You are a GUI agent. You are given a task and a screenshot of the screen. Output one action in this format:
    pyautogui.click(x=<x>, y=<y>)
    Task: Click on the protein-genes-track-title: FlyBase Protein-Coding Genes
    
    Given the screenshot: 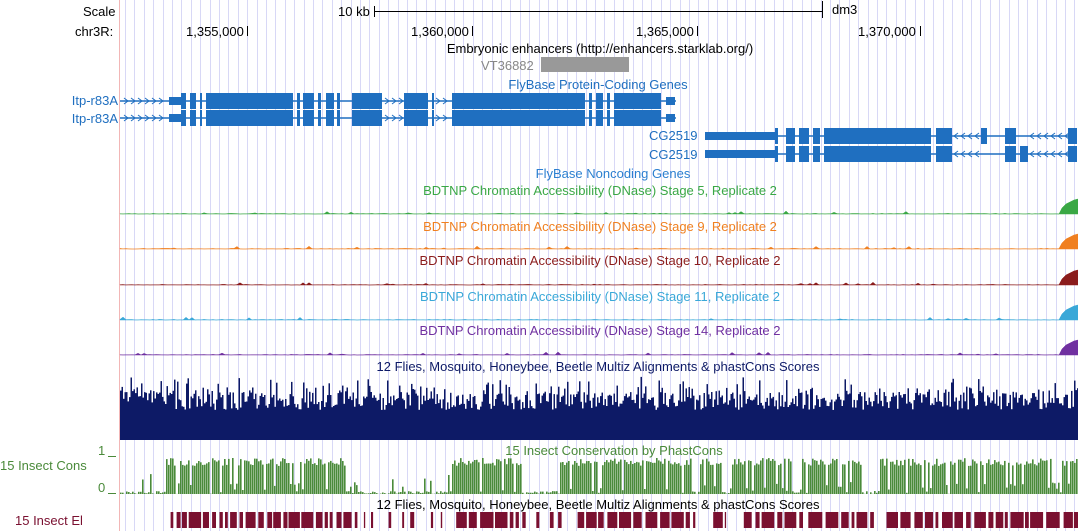 What is the action you would take?
    pyautogui.click(x=598, y=84)
    